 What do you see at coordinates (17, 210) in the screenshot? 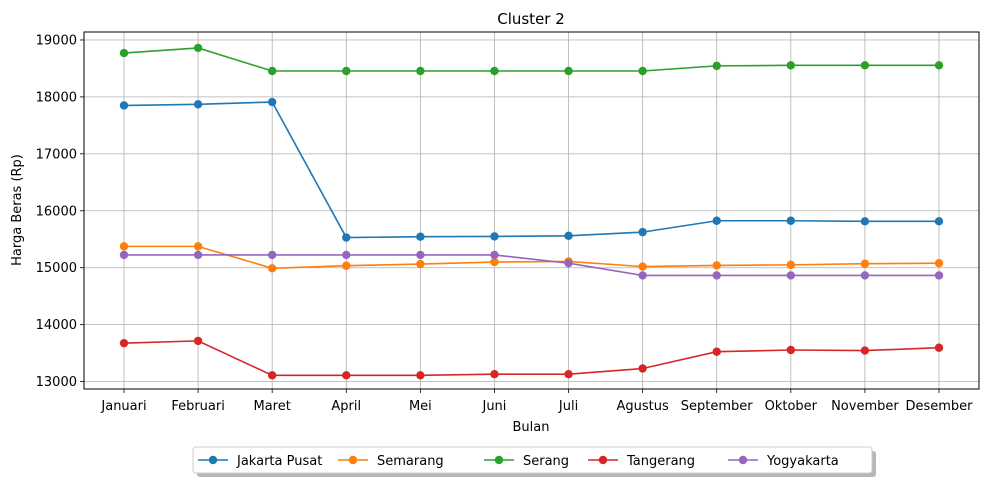
I see `y-axis-label: Harga Beras (Rp)` at bounding box center [17, 210].